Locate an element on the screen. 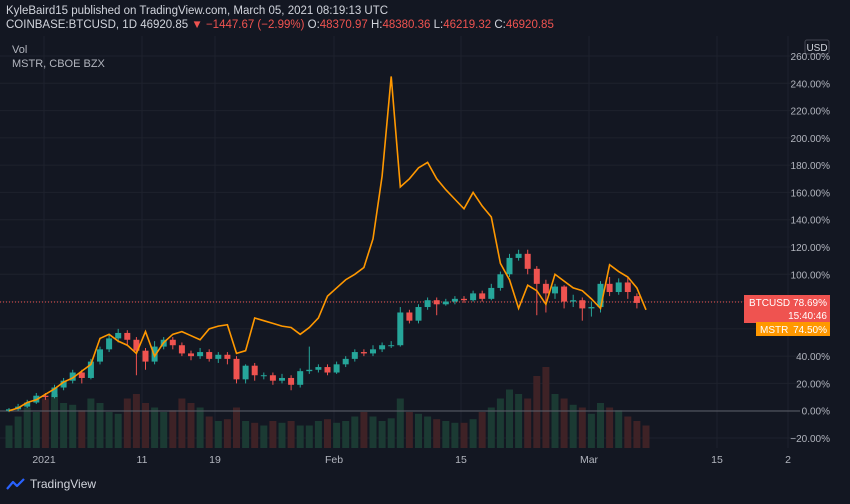  low-value: 46219.32 is located at coordinates (467, 25).